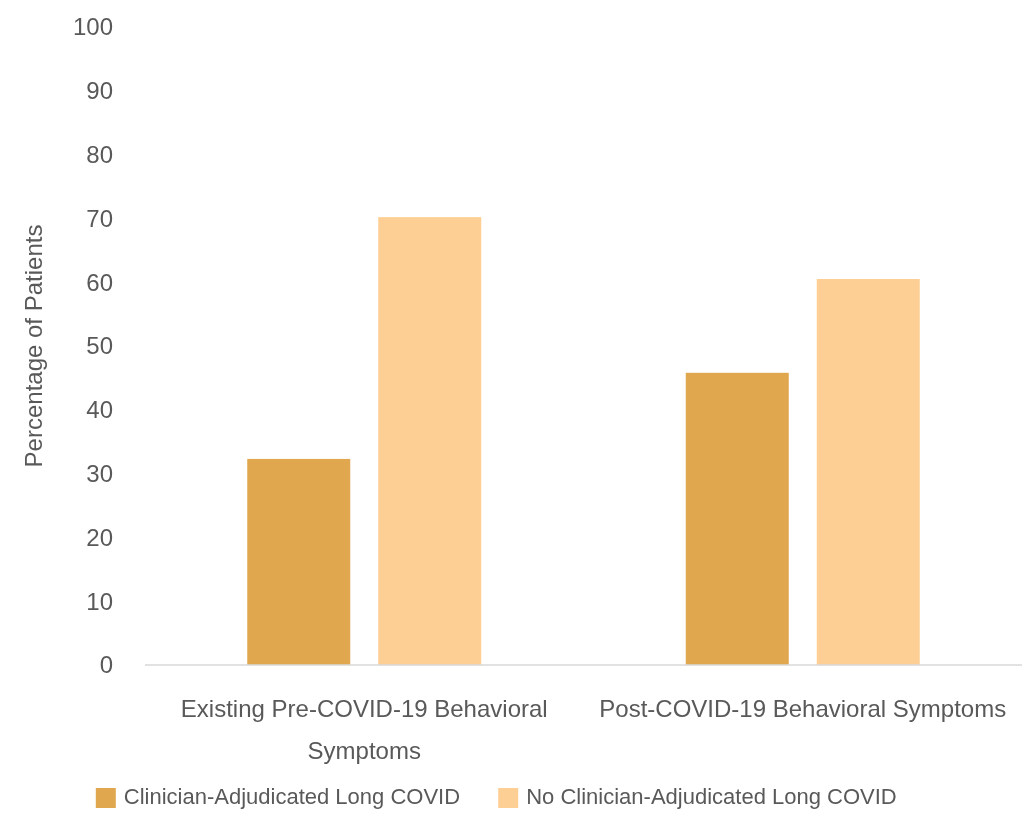 This screenshot has width=1030, height=832. I want to click on y-tick-label: 90, so click(99, 91).